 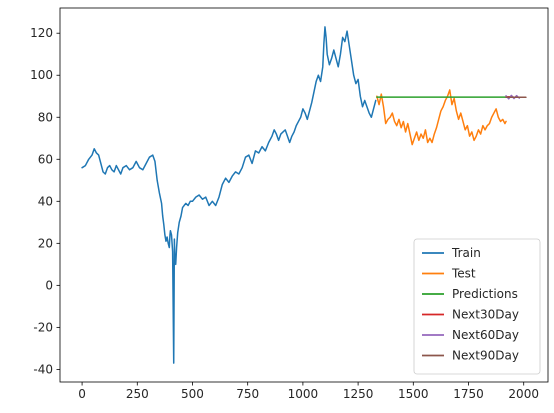 I want to click on y-tick-label: 120, so click(x=41, y=33).